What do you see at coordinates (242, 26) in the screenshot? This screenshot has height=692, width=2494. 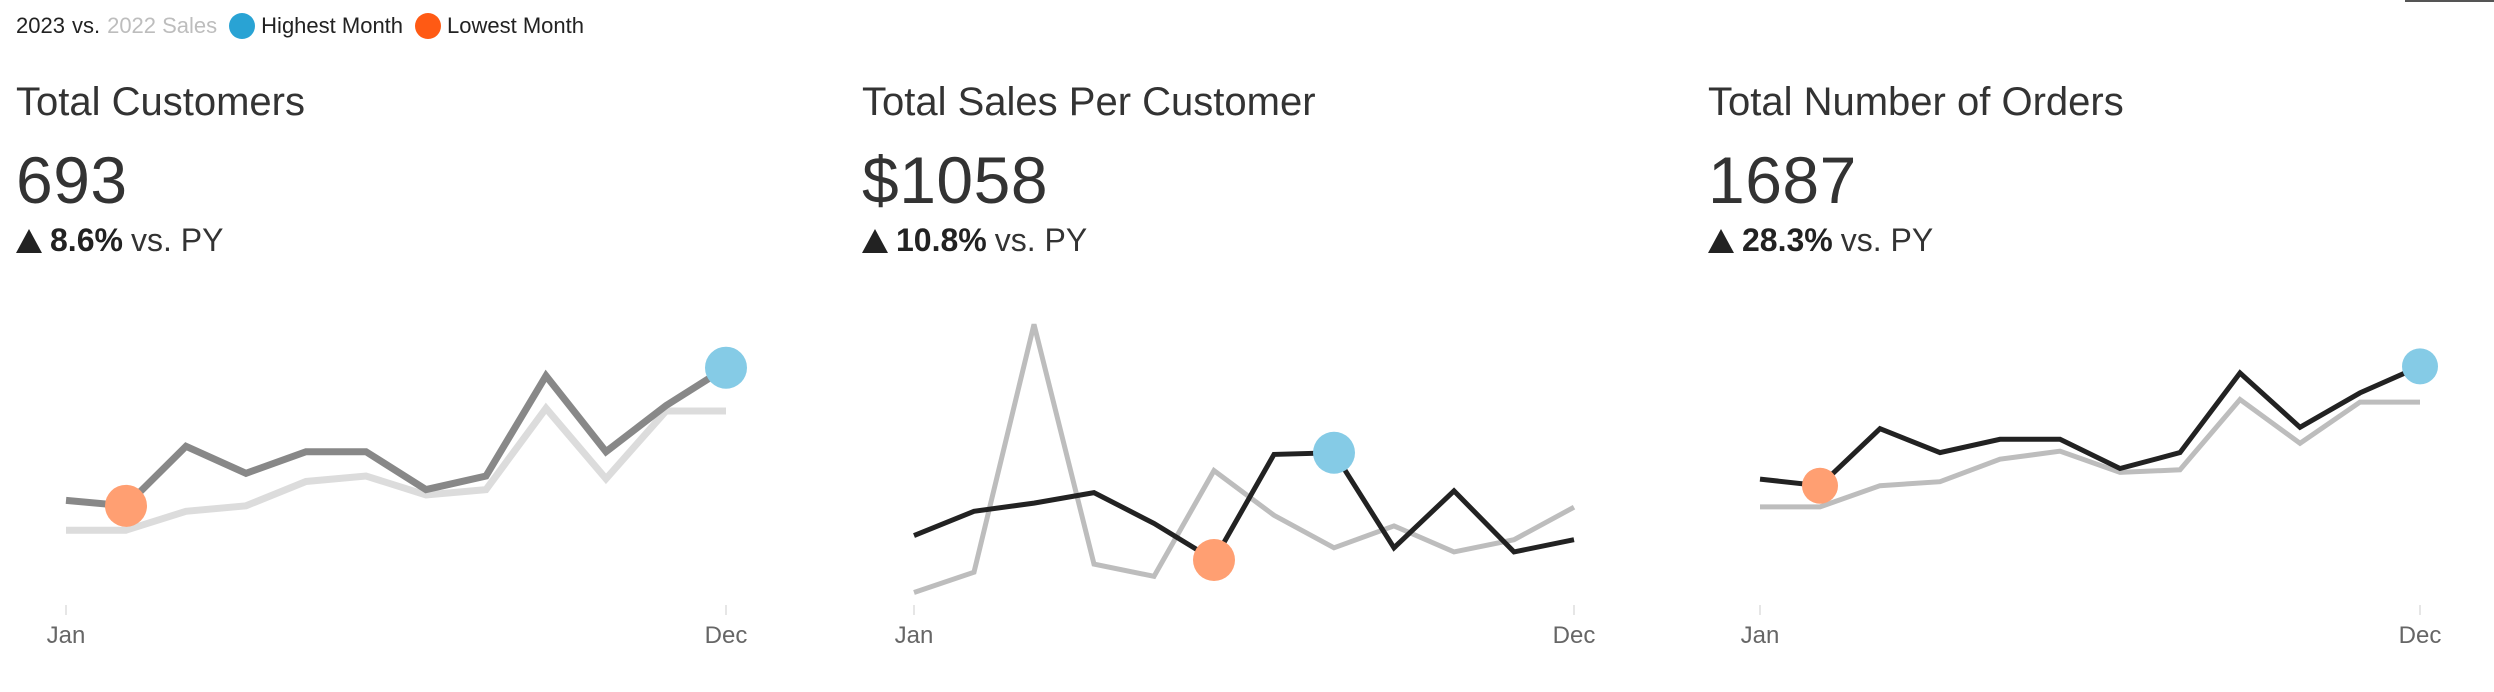 I see `highest-month-dot-icon` at bounding box center [242, 26].